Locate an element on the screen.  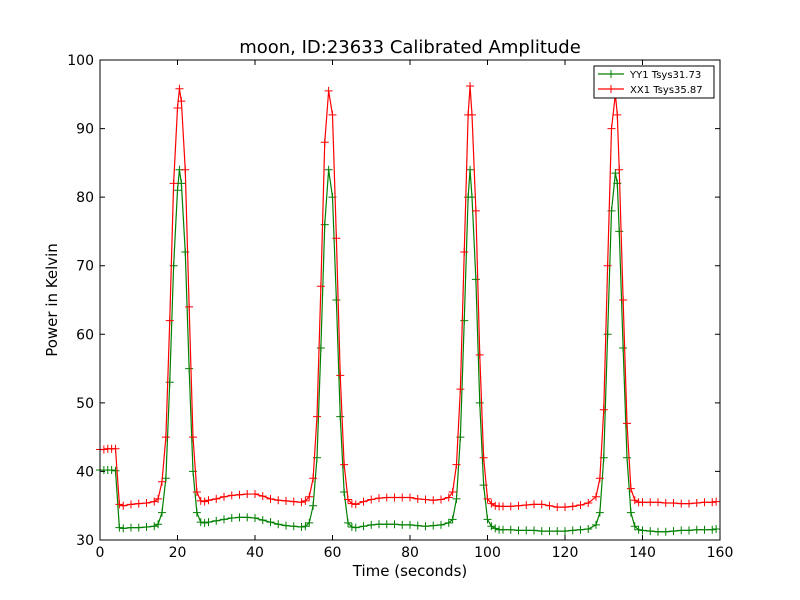
legend-marker is located at coordinates (611, 89).